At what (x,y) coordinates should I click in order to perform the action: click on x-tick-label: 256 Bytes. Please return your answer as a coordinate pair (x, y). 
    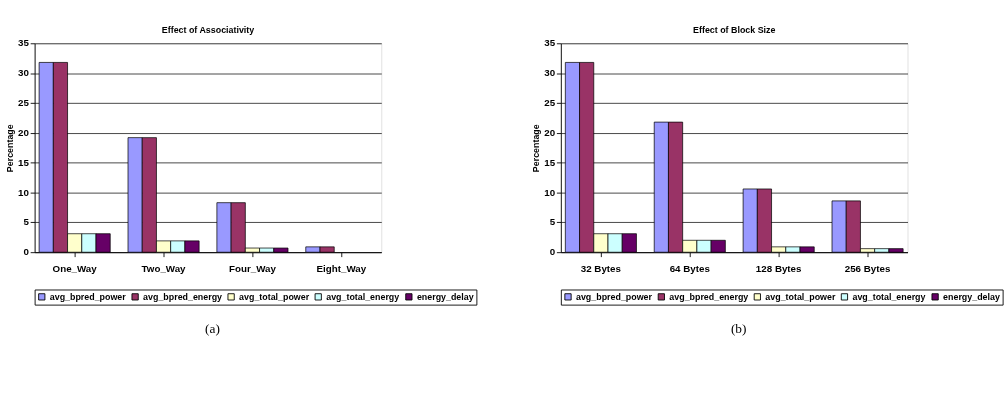
    Looking at the image, I should click on (867, 269).